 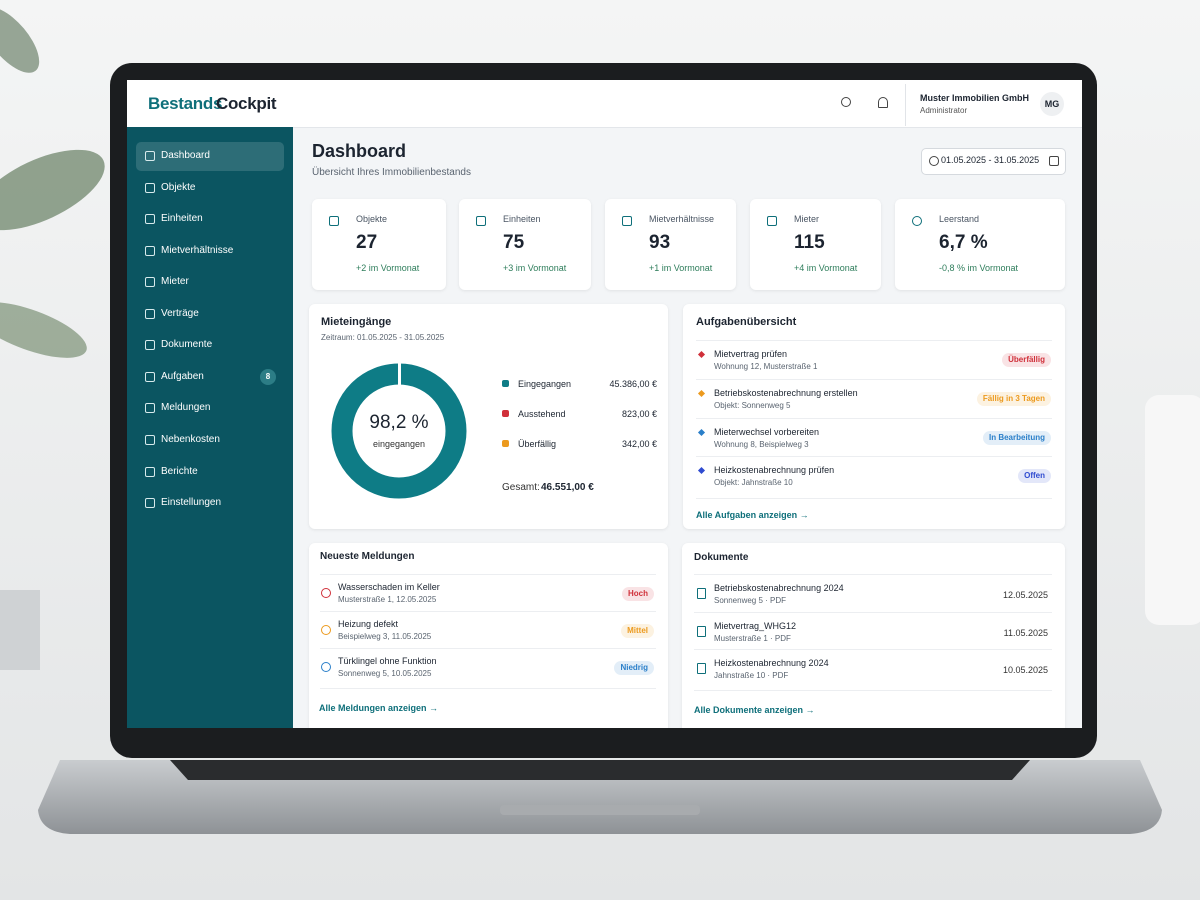 I want to click on donut-label: eingegangen, so click(x=399, y=443).